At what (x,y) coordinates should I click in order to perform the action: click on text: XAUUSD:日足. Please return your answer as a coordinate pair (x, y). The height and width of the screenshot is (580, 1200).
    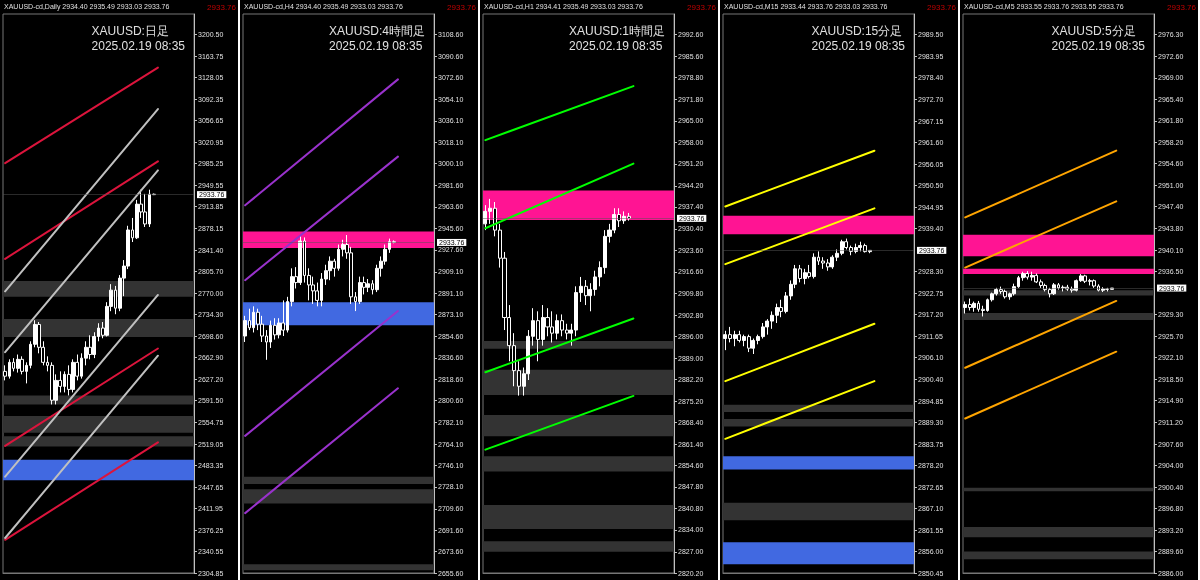
    Looking at the image, I should click on (130, 31).